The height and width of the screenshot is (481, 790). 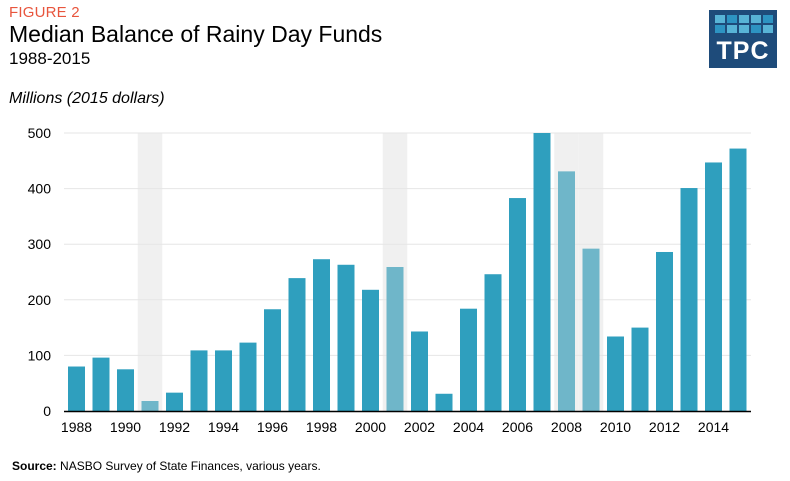 I want to click on y-axis-ticks: 0 100 200 300 400 500, so click(x=40, y=272).